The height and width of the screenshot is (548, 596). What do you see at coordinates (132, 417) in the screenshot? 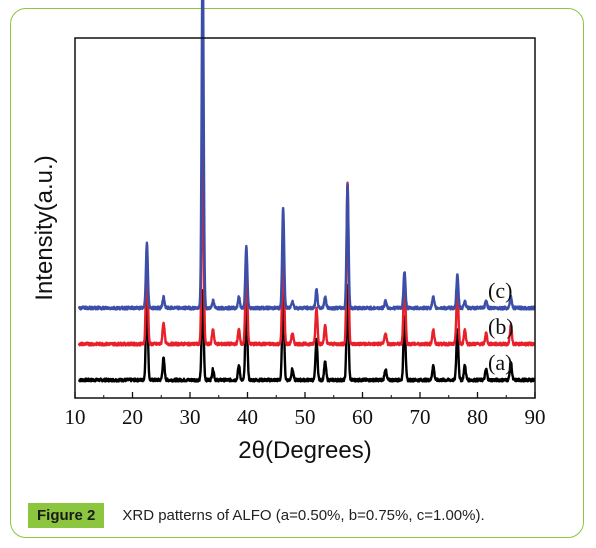
I see `x-tick-label: 20` at bounding box center [132, 417].